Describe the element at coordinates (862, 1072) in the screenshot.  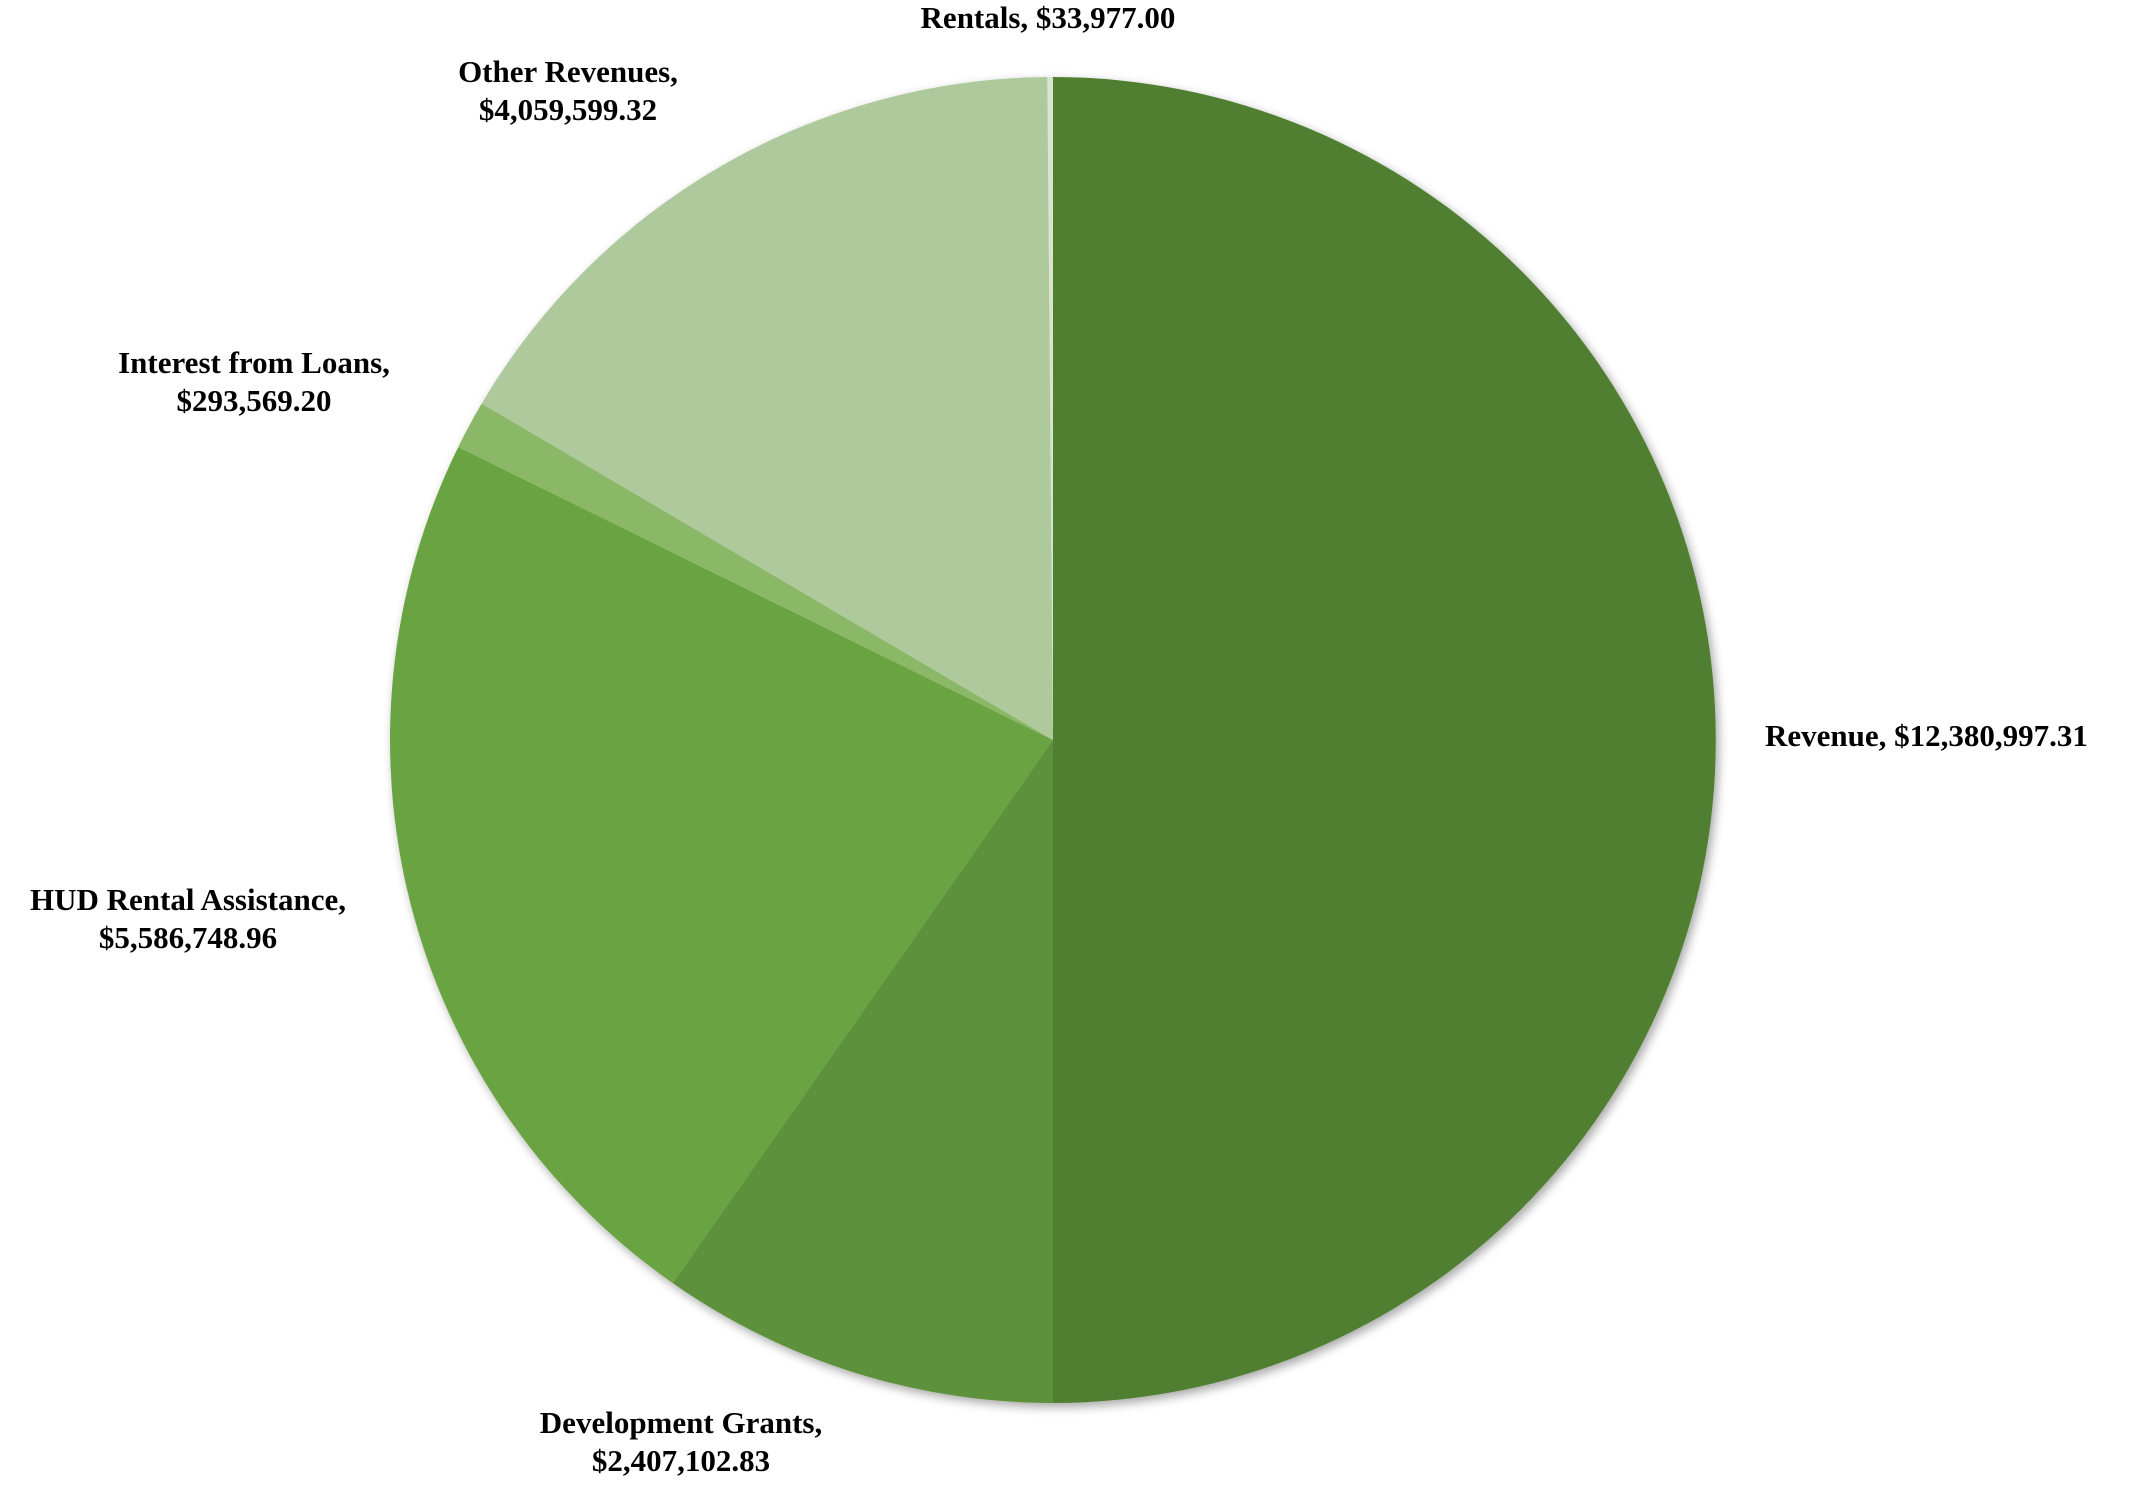
I see `pie-slice-development-grants` at that location.